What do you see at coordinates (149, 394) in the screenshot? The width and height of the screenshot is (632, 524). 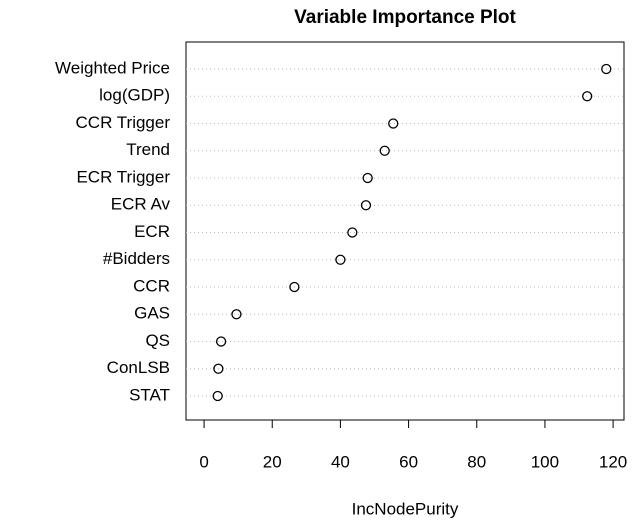 I see `y-tick-label: STAT` at bounding box center [149, 394].